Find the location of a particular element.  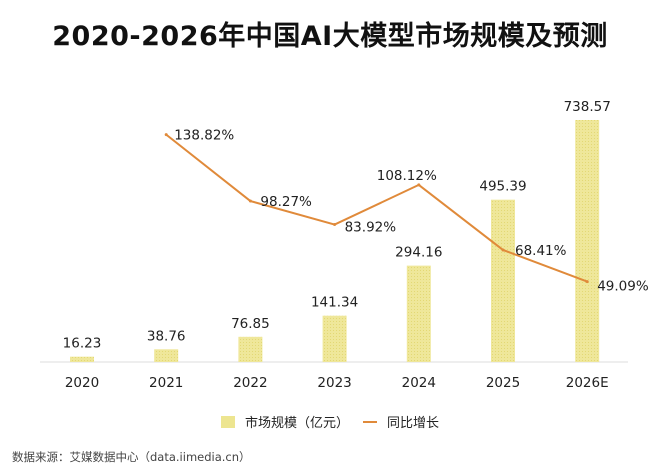

x-tick-2020: 2020 is located at coordinates (82, 383).